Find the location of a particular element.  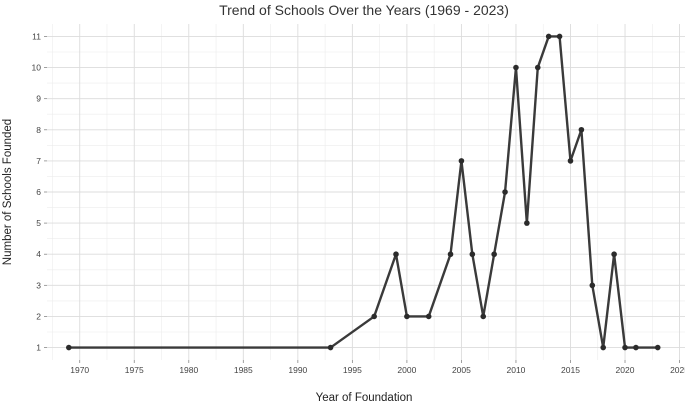

x-tick-label: 2005 is located at coordinates (461, 370).